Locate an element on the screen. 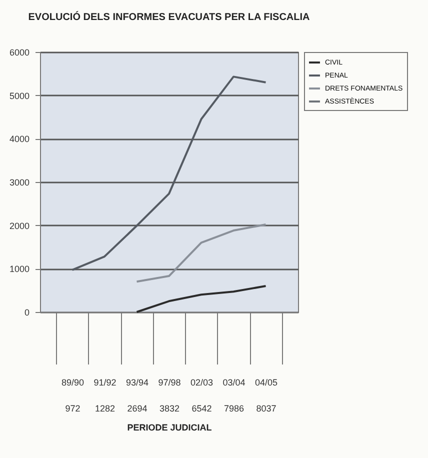  y-tick-label: 2000 is located at coordinates (19, 225).